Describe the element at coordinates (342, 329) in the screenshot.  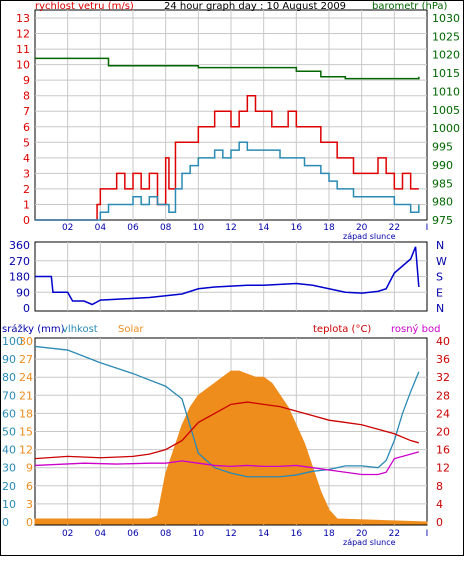
I see `legend-temperature: teplota (°C)` at that location.